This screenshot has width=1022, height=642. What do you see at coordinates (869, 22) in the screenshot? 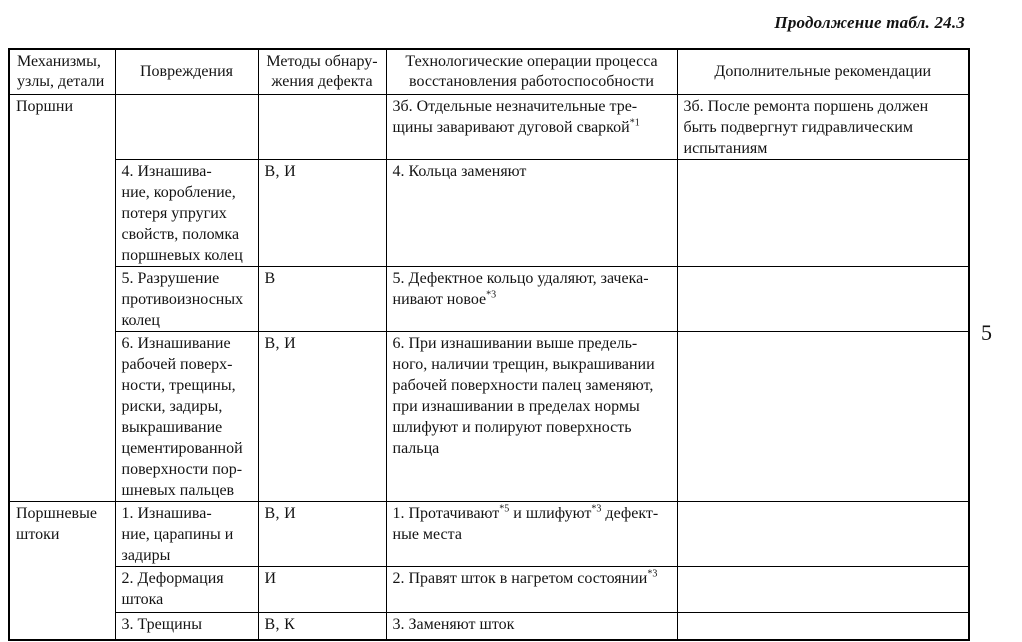
I see `table-continuation-caption: Продолжение табл. 24.3` at bounding box center [869, 22].